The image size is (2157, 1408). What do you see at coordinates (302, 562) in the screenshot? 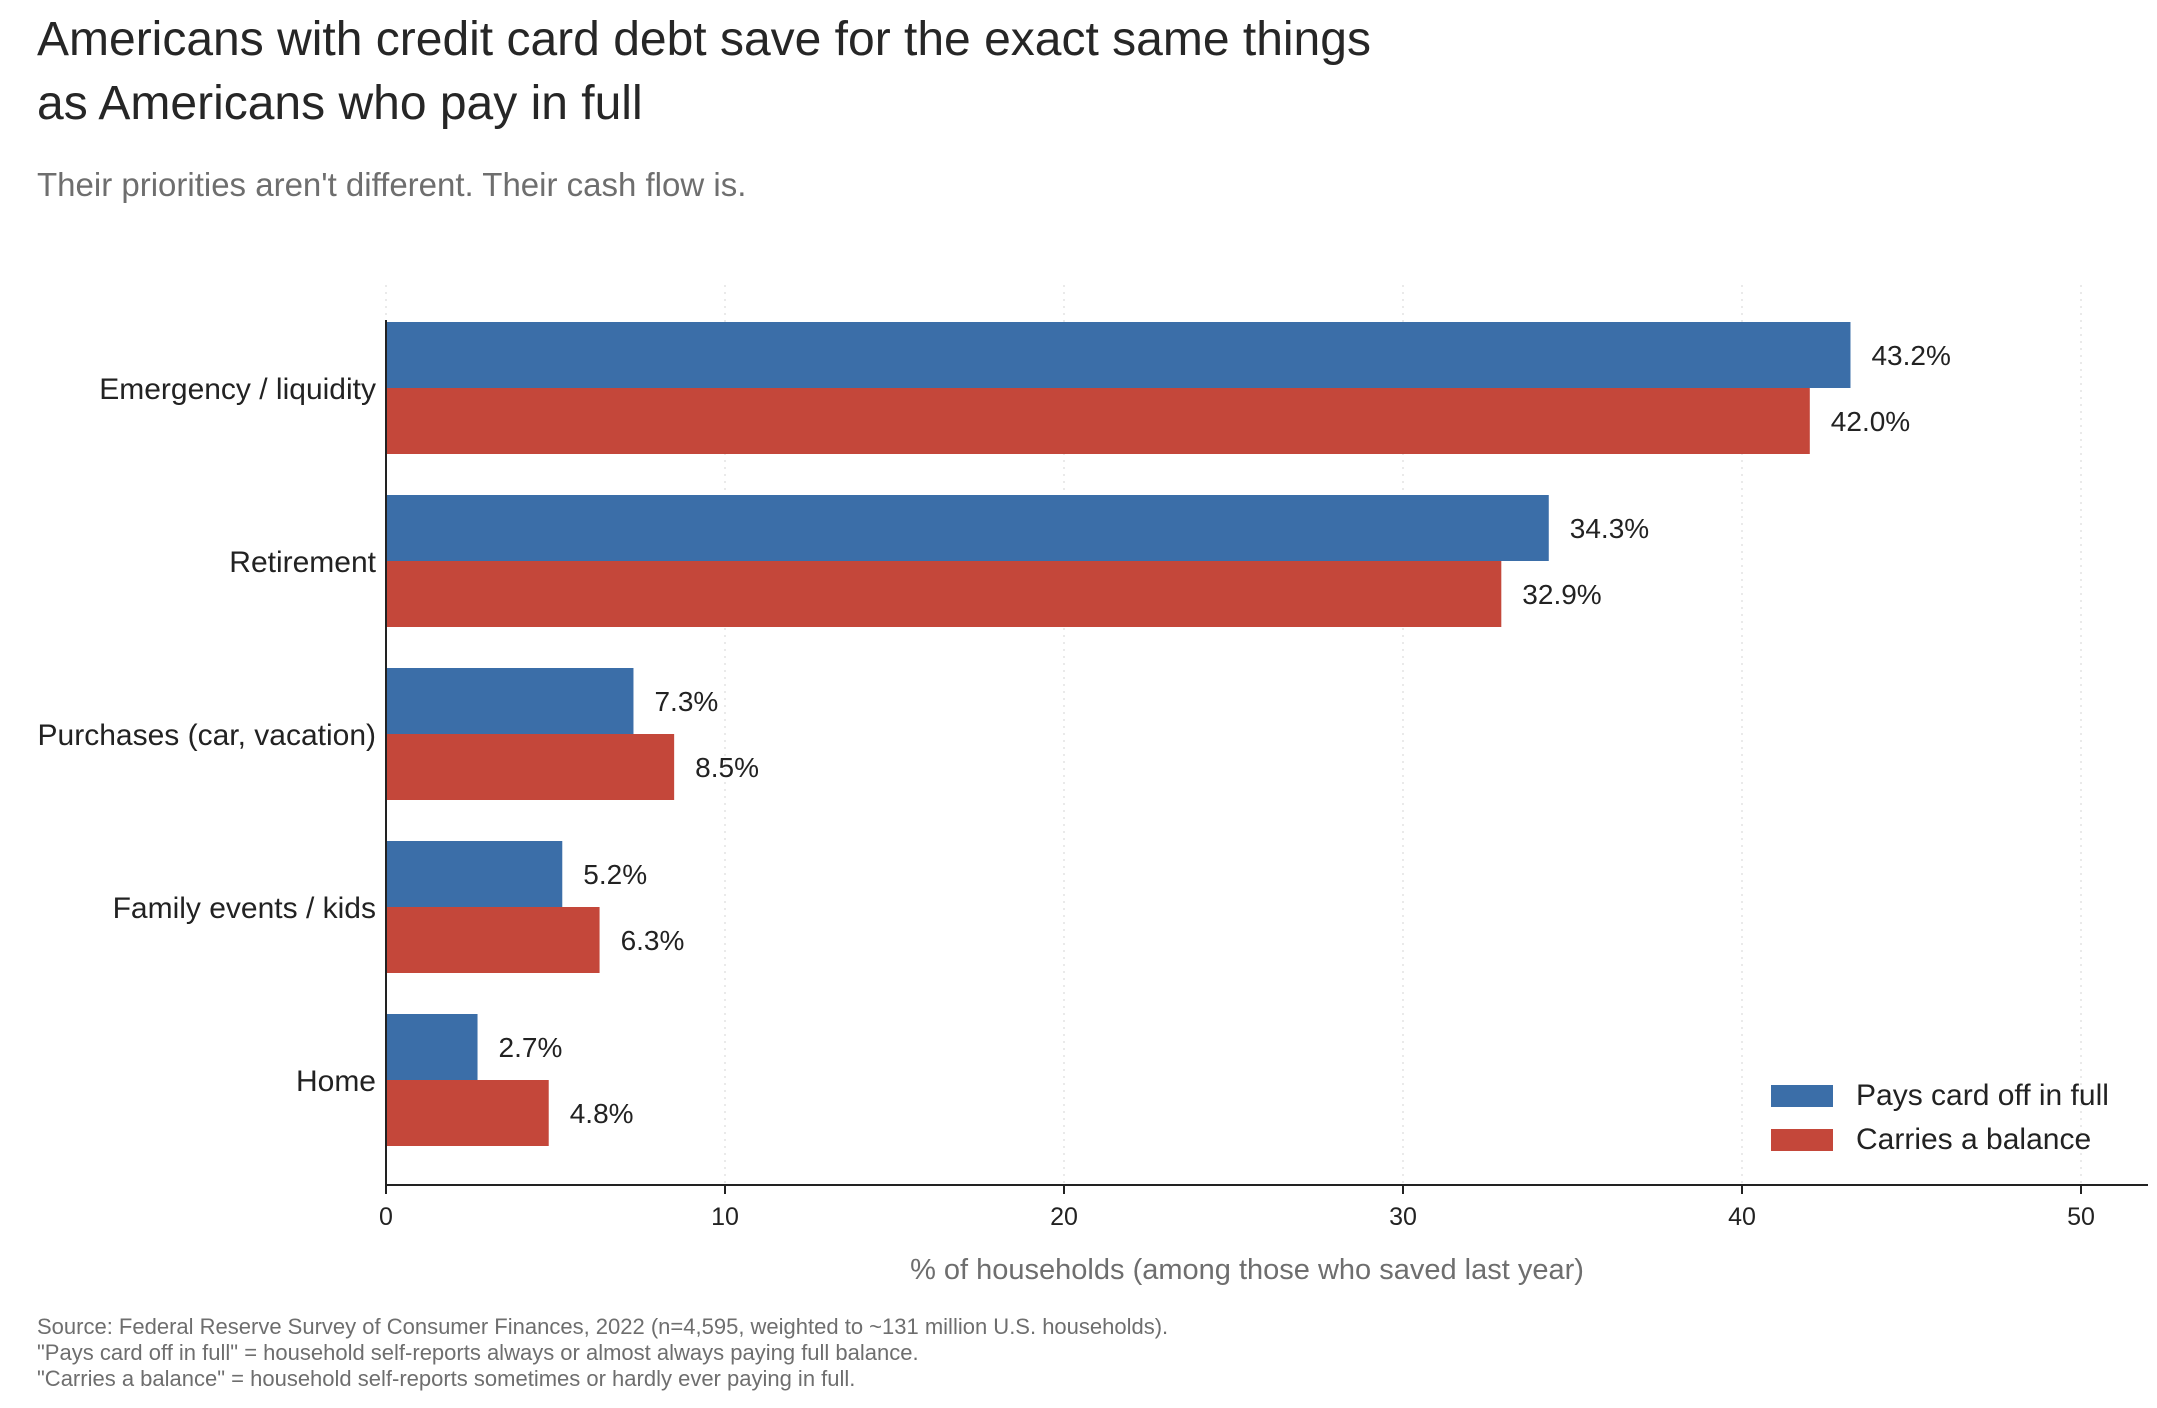
I see `category-label-1: Retirement` at bounding box center [302, 562].